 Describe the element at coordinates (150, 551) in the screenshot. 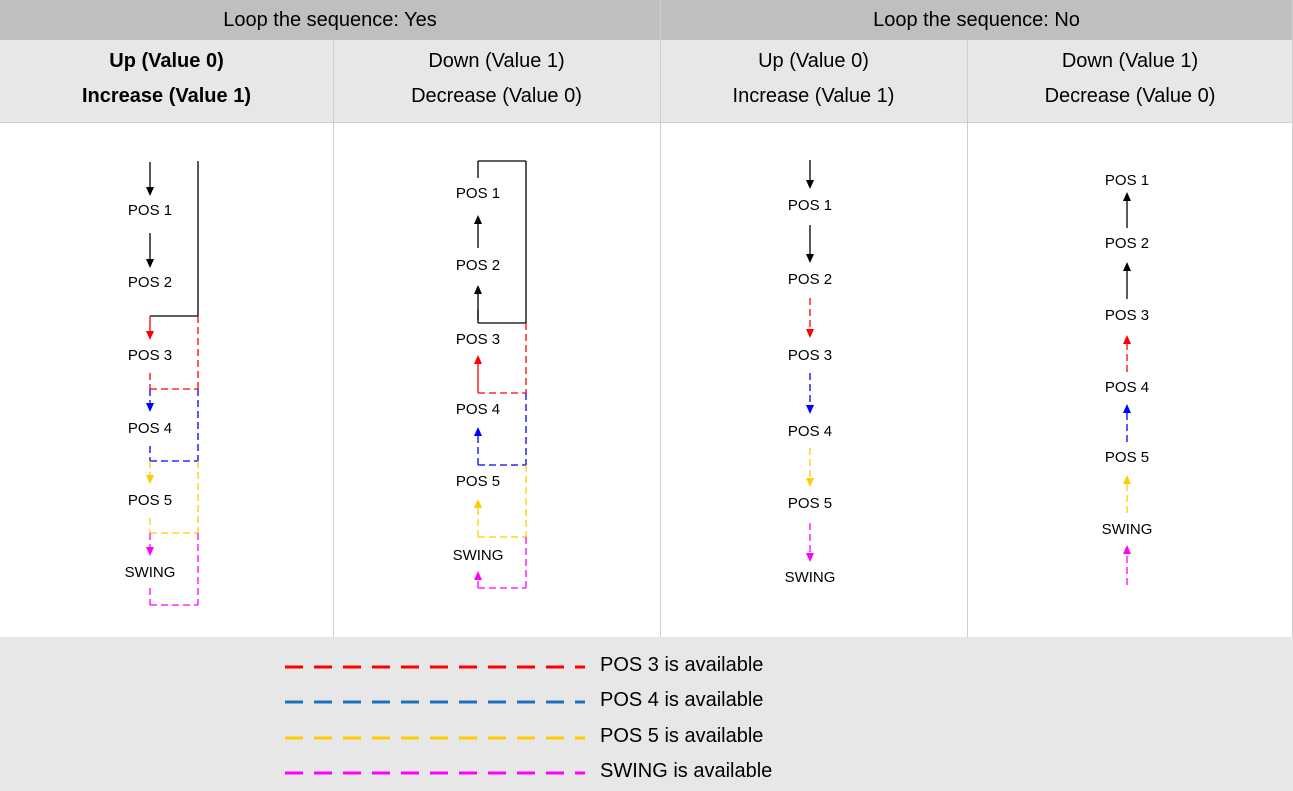

I see `col1-arrow-to-swing-head` at that location.